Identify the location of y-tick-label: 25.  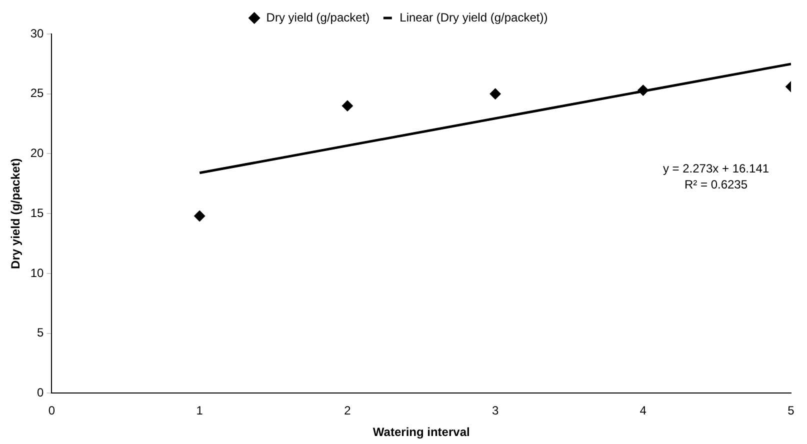
(37, 93).